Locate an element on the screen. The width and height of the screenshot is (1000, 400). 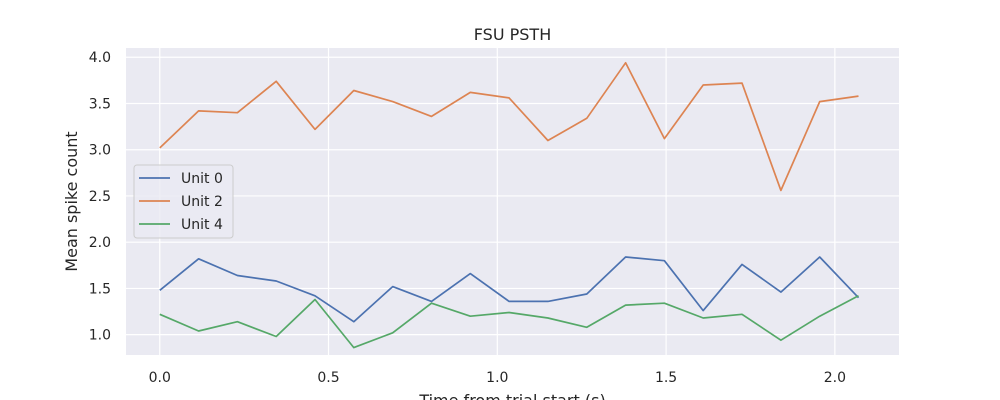
y-axis-label: Mean spike count is located at coordinates (71, 201).